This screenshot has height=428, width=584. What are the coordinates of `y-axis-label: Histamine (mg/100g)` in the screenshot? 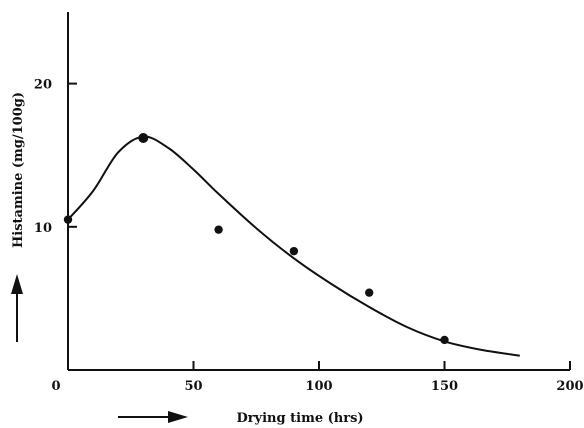 It's located at (18, 170).